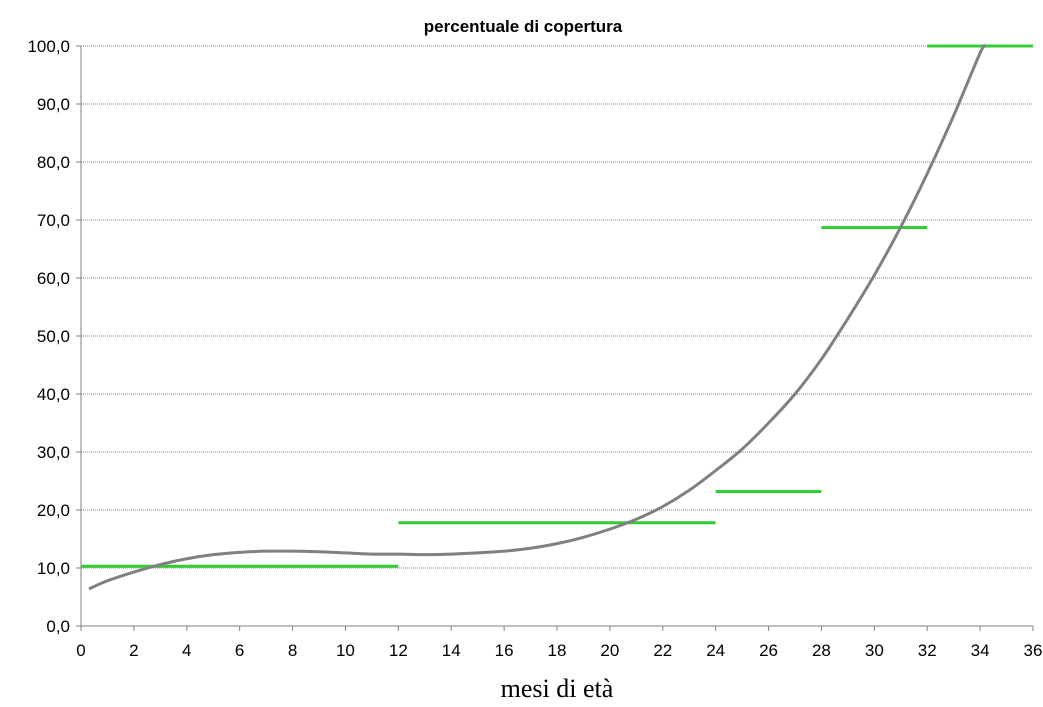 This screenshot has width=1043, height=707. Describe the element at coordinates (48, 46) in the screenshot. I see `y-tick-label: 100,0` at that location.